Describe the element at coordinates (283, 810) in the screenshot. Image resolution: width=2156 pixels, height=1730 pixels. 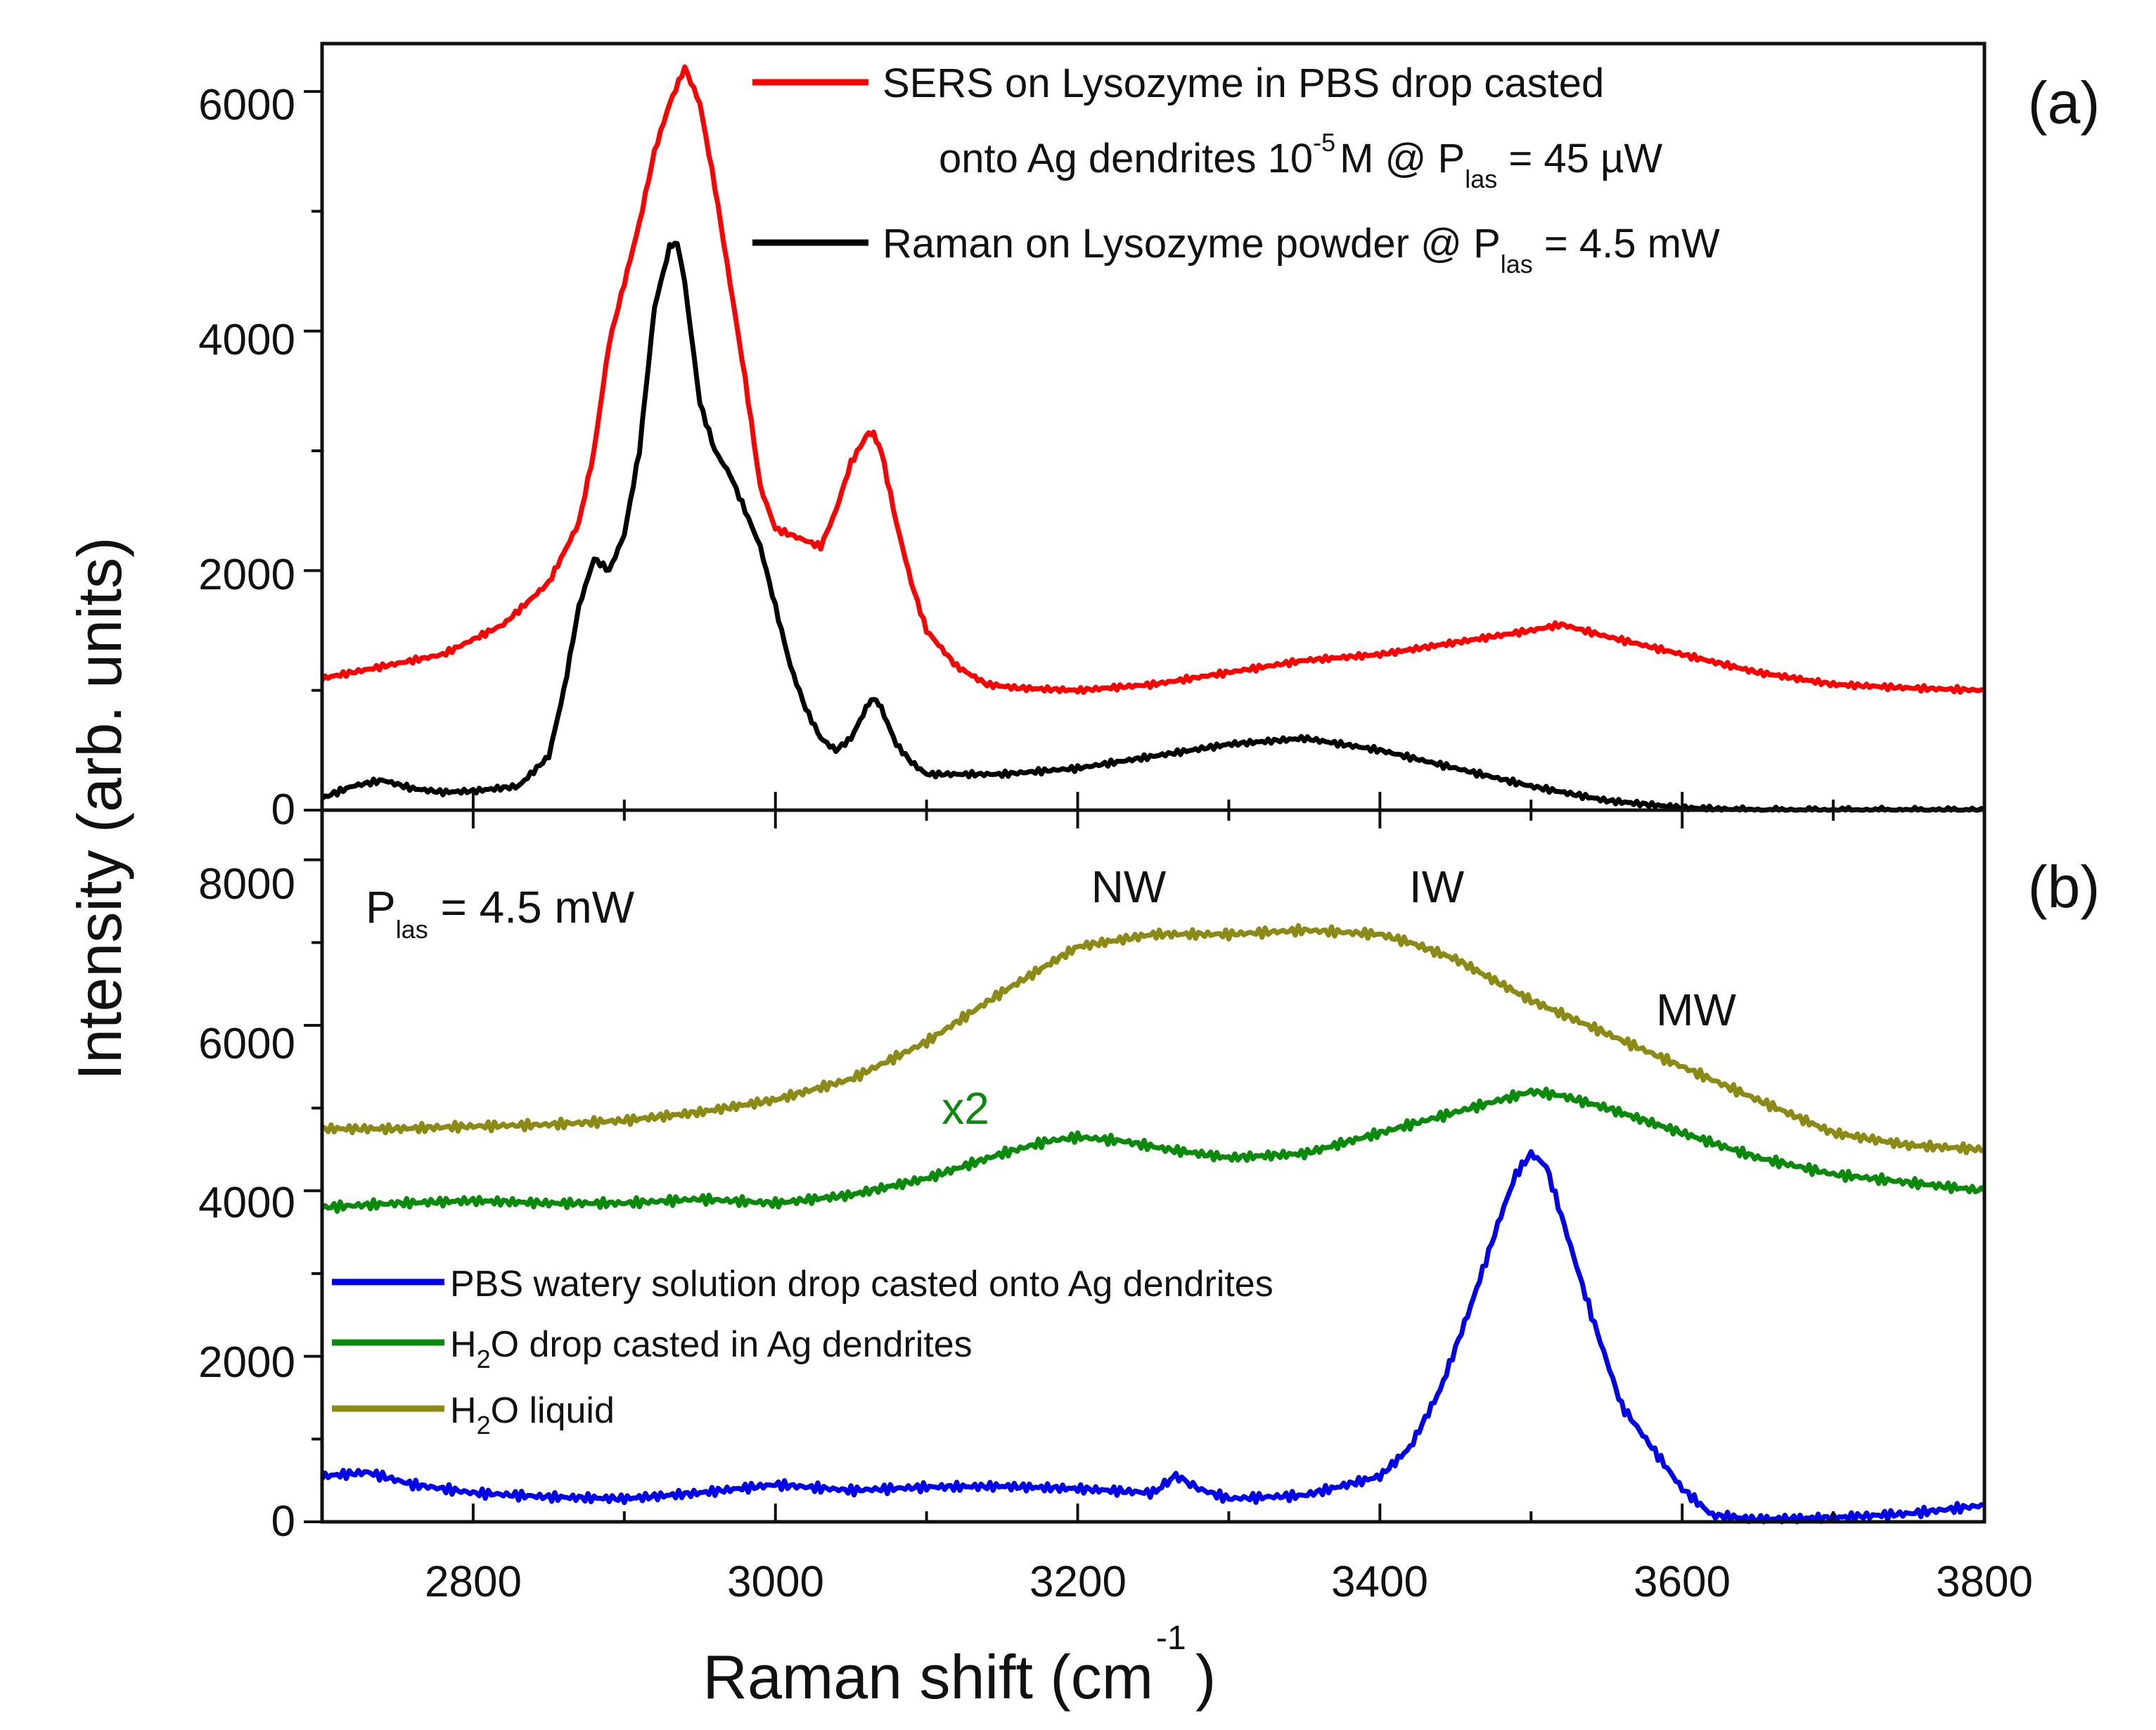
I see `a-ytick-label: 0` at that location.